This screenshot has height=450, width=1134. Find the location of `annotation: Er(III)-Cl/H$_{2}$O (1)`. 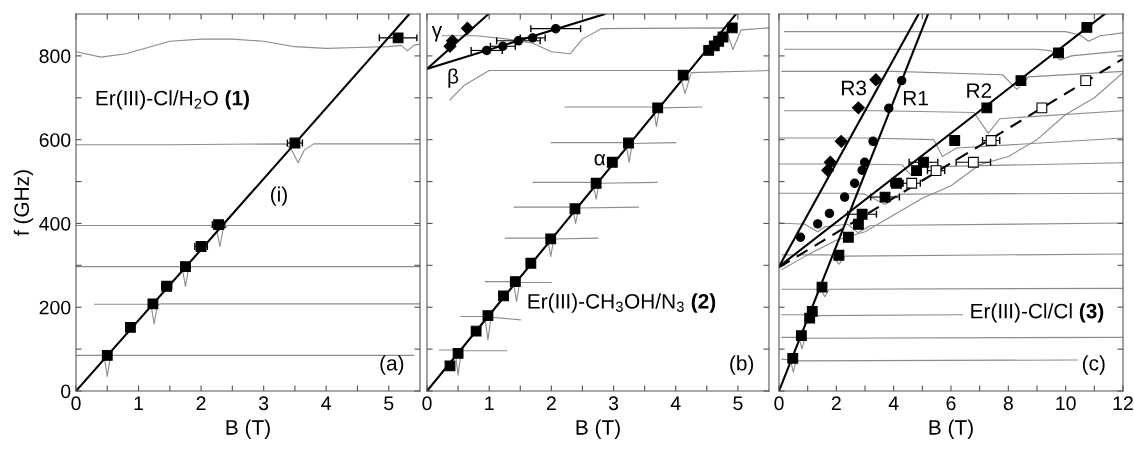

annotation: Er(III)-Cl/H$_{2}$O (1) is located at coordinates (172, 100).